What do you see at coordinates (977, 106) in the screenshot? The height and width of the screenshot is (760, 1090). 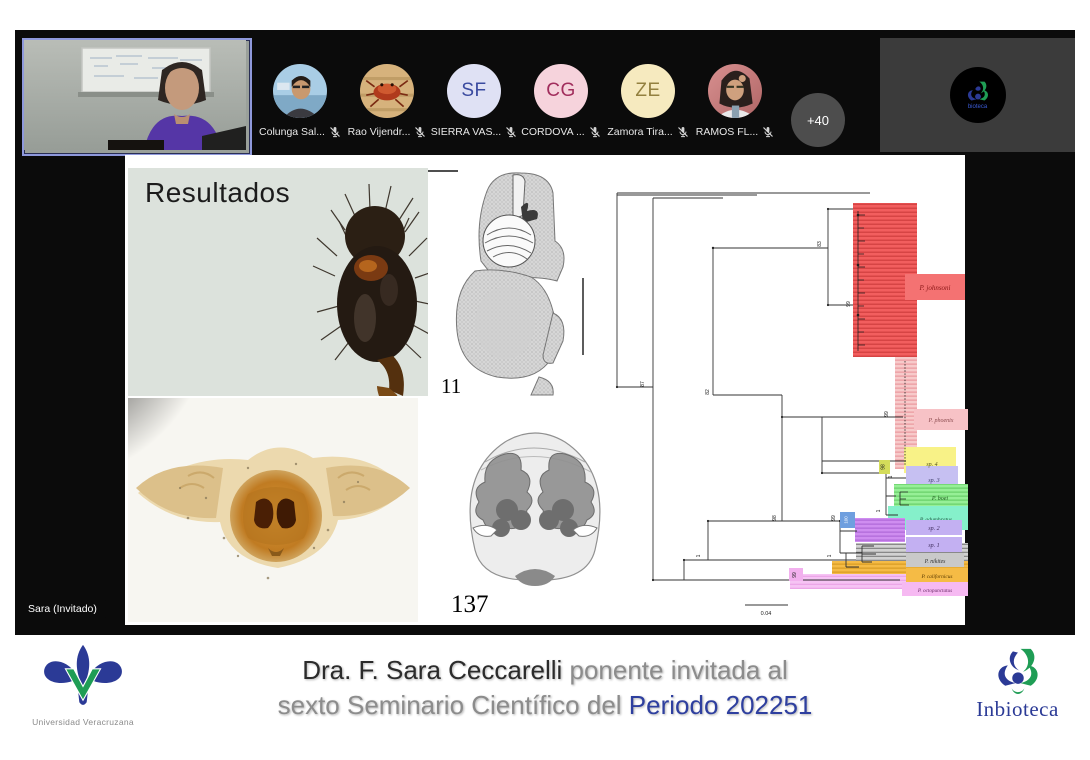 I see `inbioteca-avatar-caption: bioteca` at bounding box center [977, 106].